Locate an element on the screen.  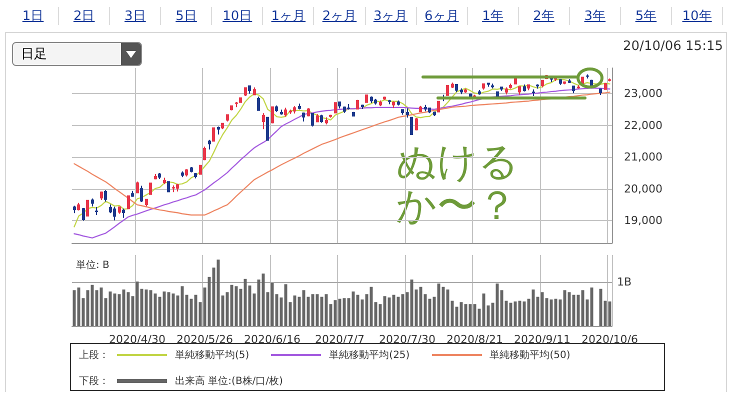
text: 3日 is located at coordinates (136, 16).